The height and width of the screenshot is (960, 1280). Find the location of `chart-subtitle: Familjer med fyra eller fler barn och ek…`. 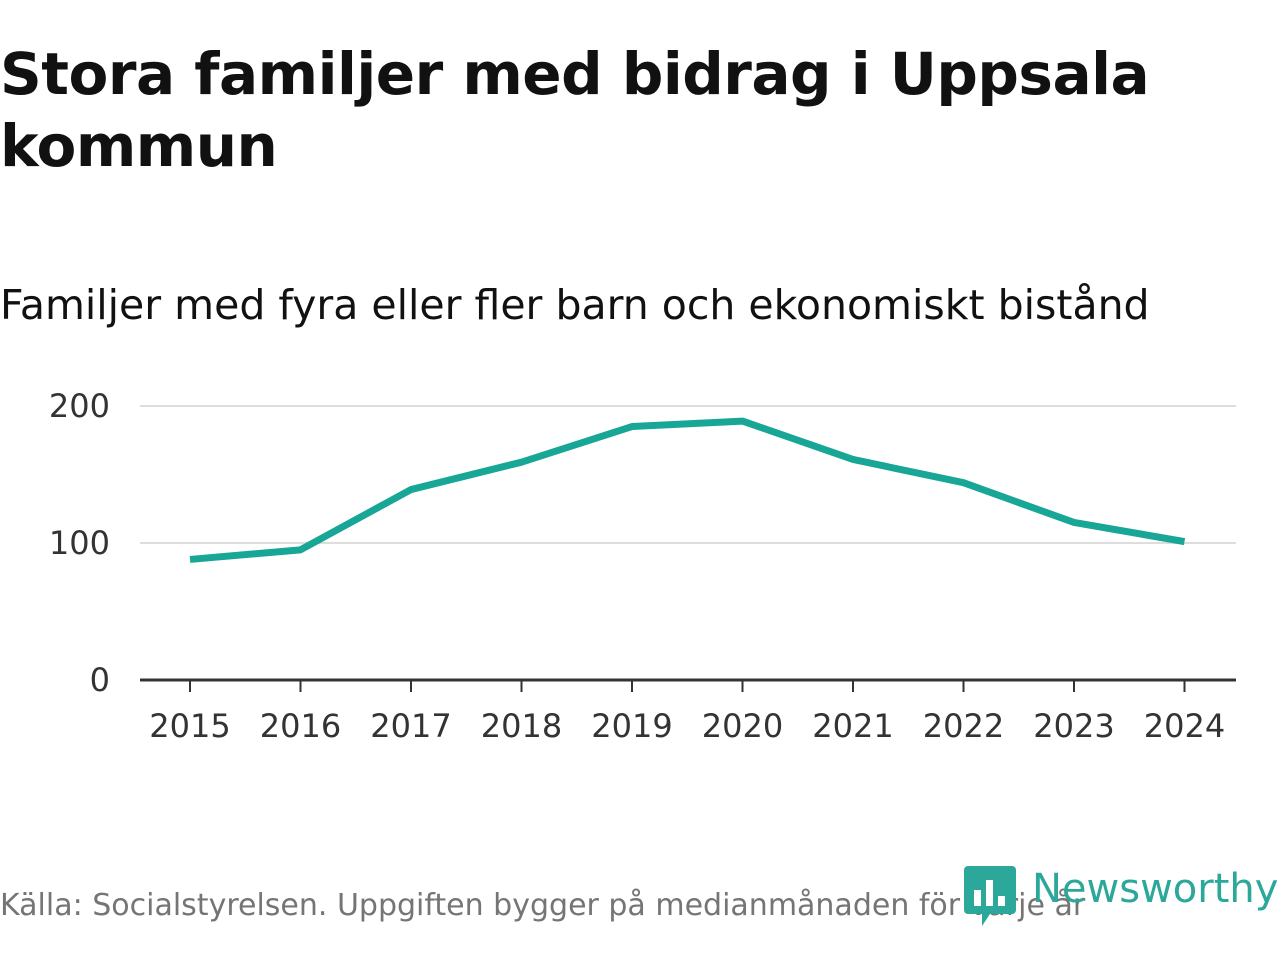

chart-subtitle: Familjer med fyra eller fler barn och ek… is located at coordinates (575, 305).